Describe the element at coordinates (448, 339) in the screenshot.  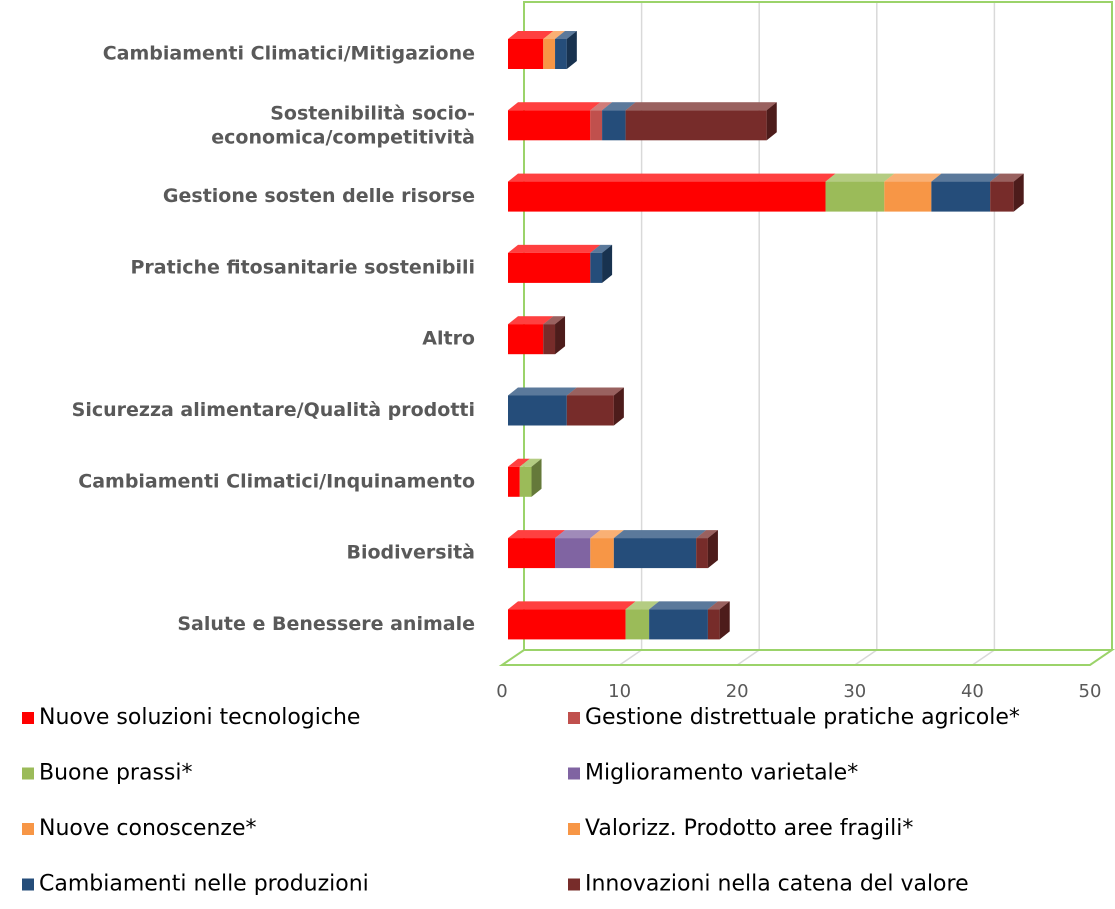
I see `category-label: Altro` at that location.